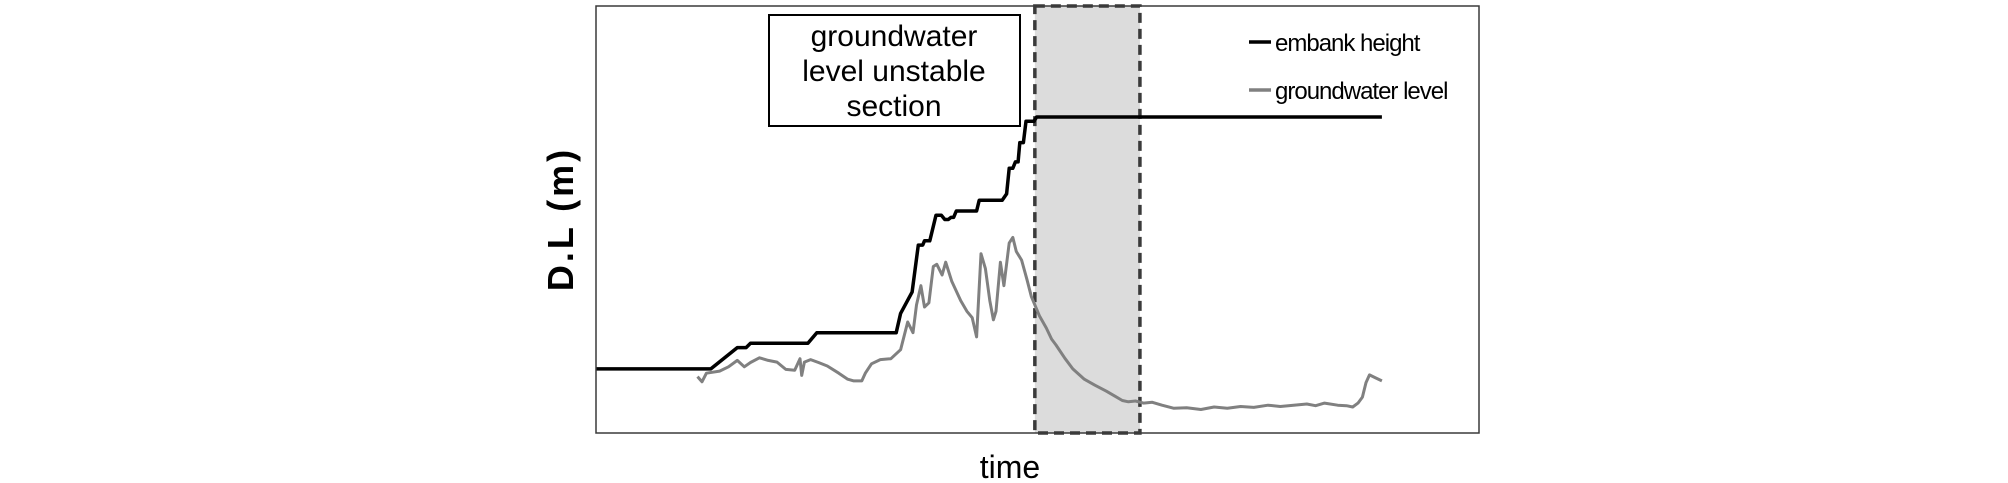 Image resolution: width=2008 pixels, height=483 pixels. I want to click on groundwater-level-line, so click(1039, 323).